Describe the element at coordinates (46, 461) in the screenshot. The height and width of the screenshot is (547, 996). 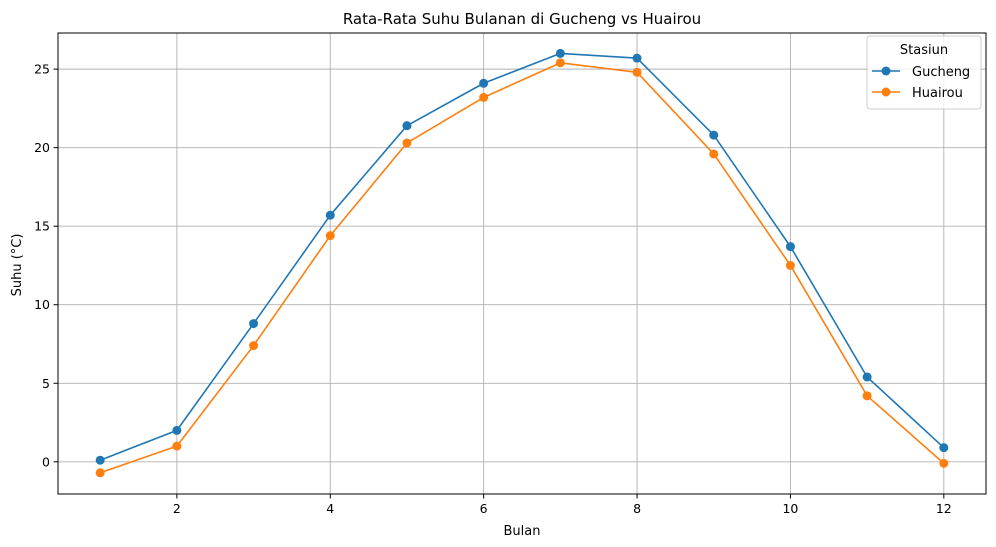
I see `y-tick-label: 0` at that location.